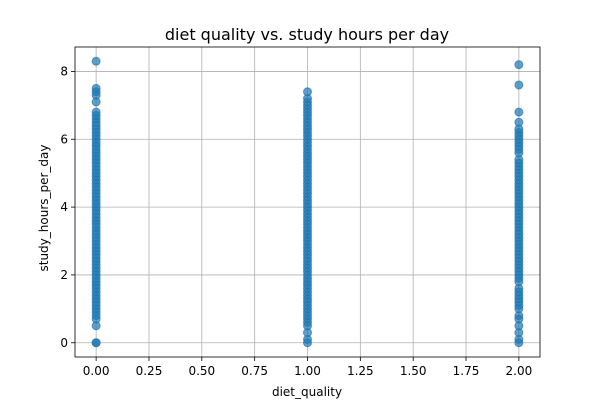 The height and width of the screenshot is (400, 600). Describe the element at coordinates (201, 371) in the screenshot. I see `x-tick-label: 0.50` at that location.